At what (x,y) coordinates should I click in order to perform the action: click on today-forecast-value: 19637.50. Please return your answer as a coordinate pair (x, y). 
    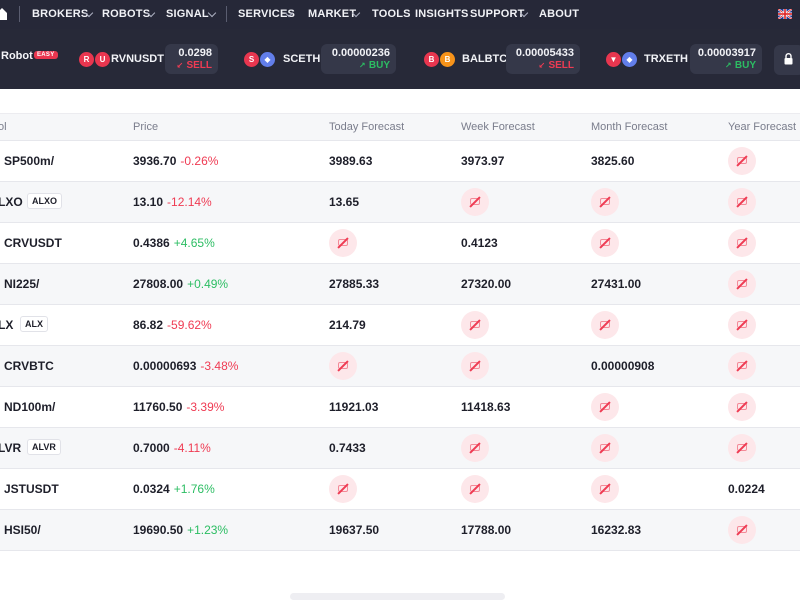
    Looking at the image, I should click on (354, 530).